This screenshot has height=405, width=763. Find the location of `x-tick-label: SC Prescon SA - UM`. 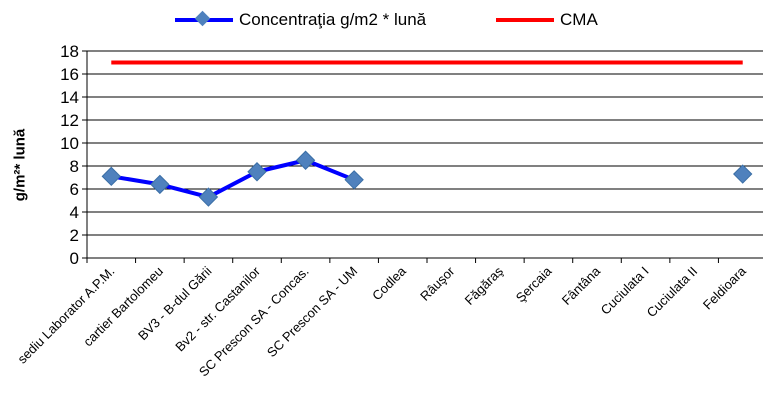

x-tick-label: SC Prescon SA - UM is located at coordinates (312, 312).